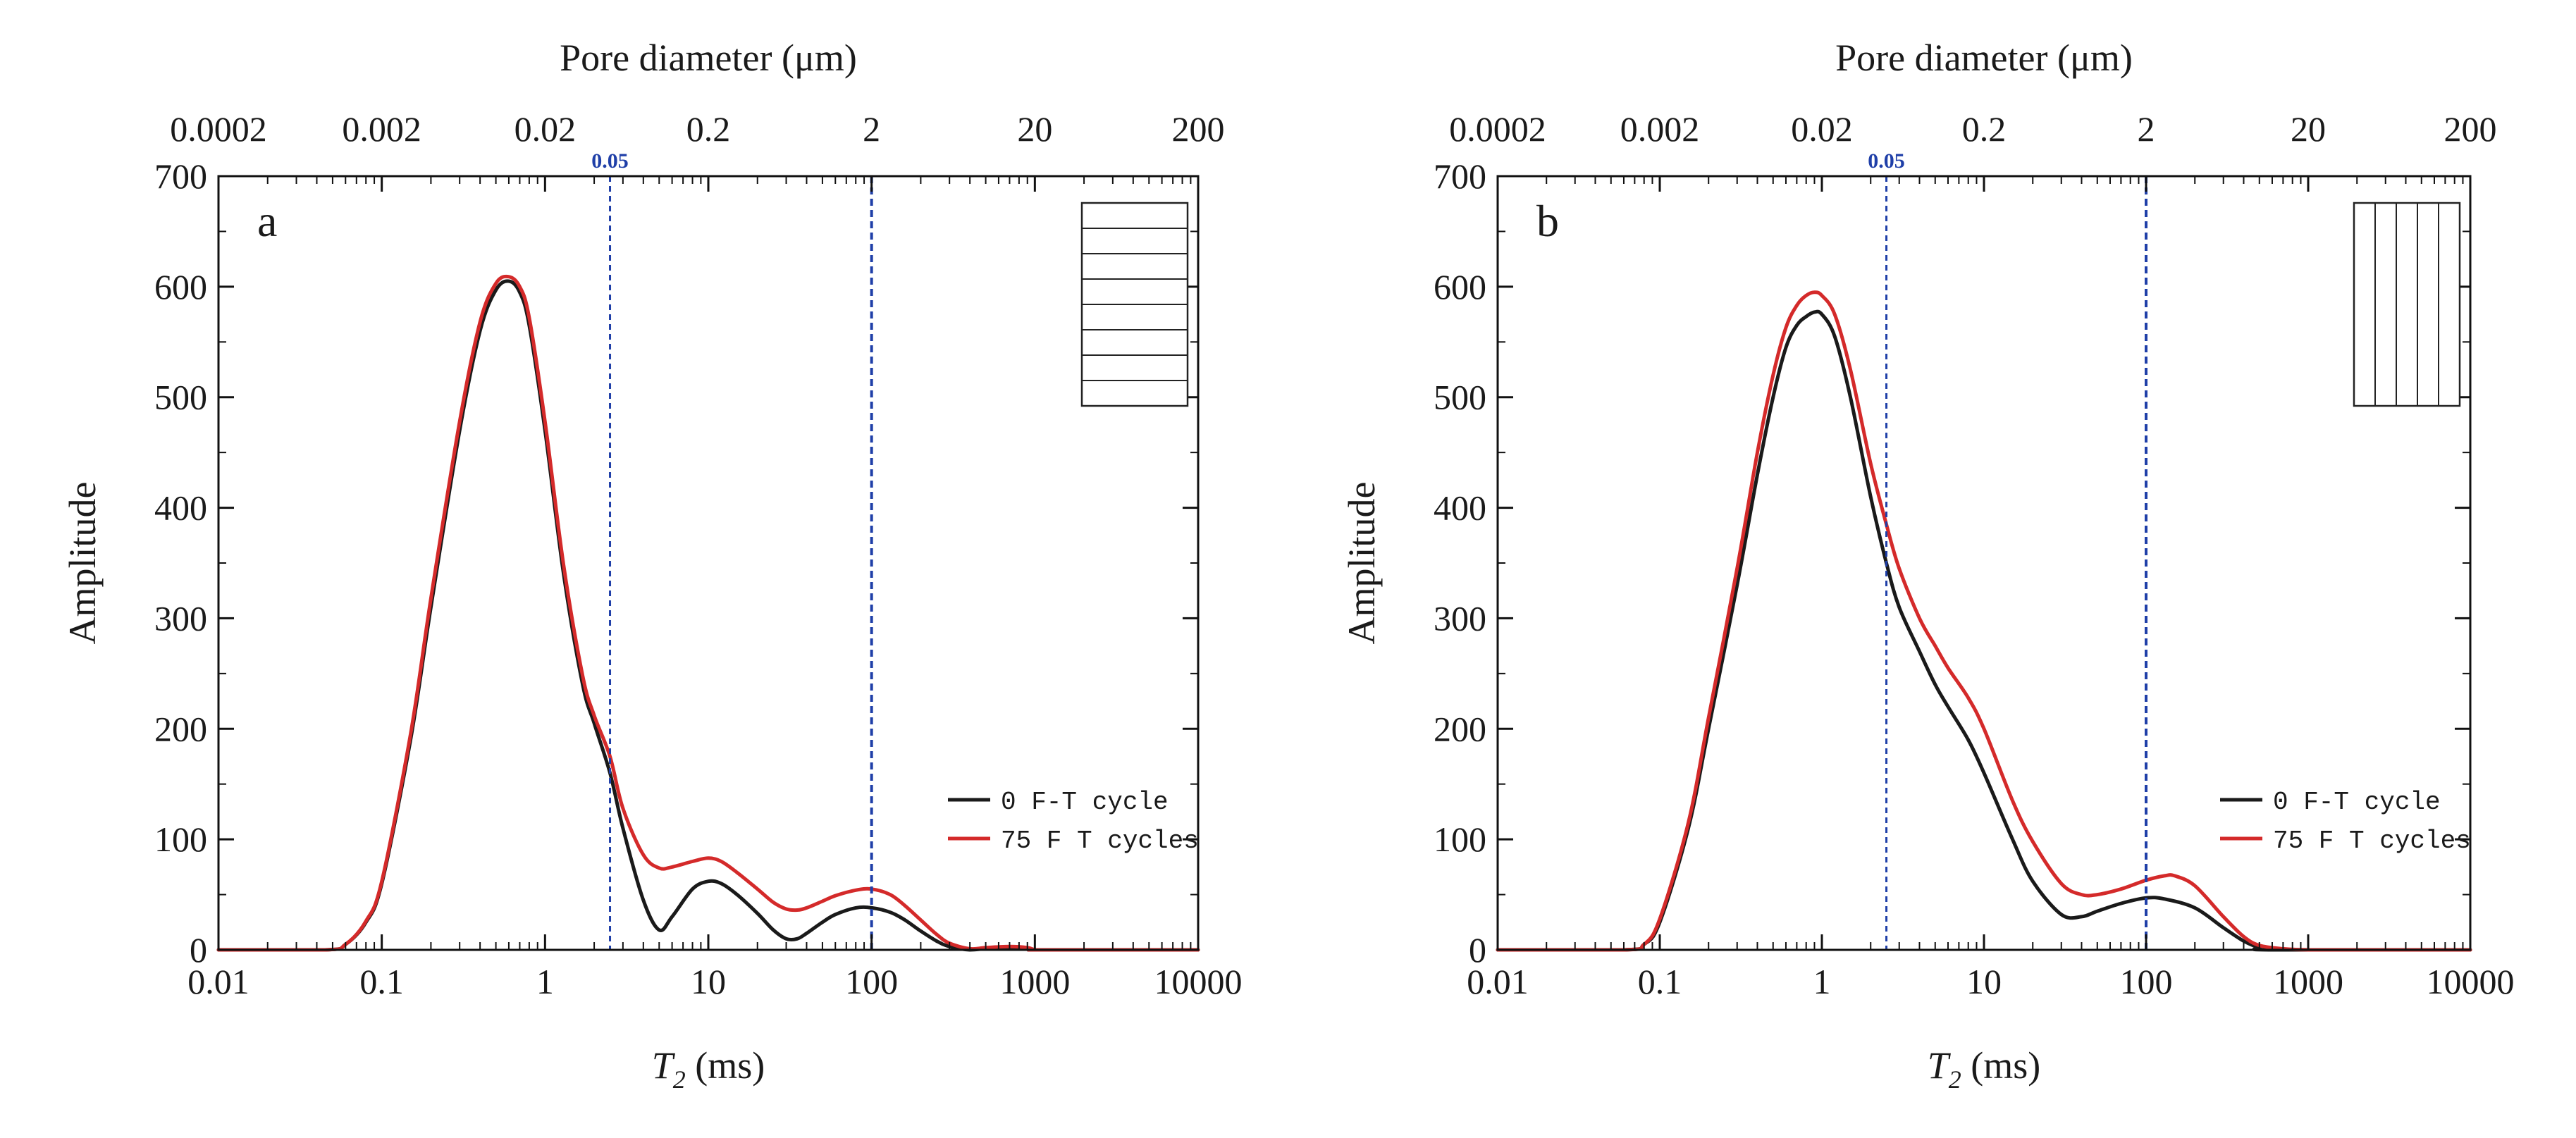 The image size is (2576, 1138). I want to click on horizontal-layers-inset, so click(1134, 304).